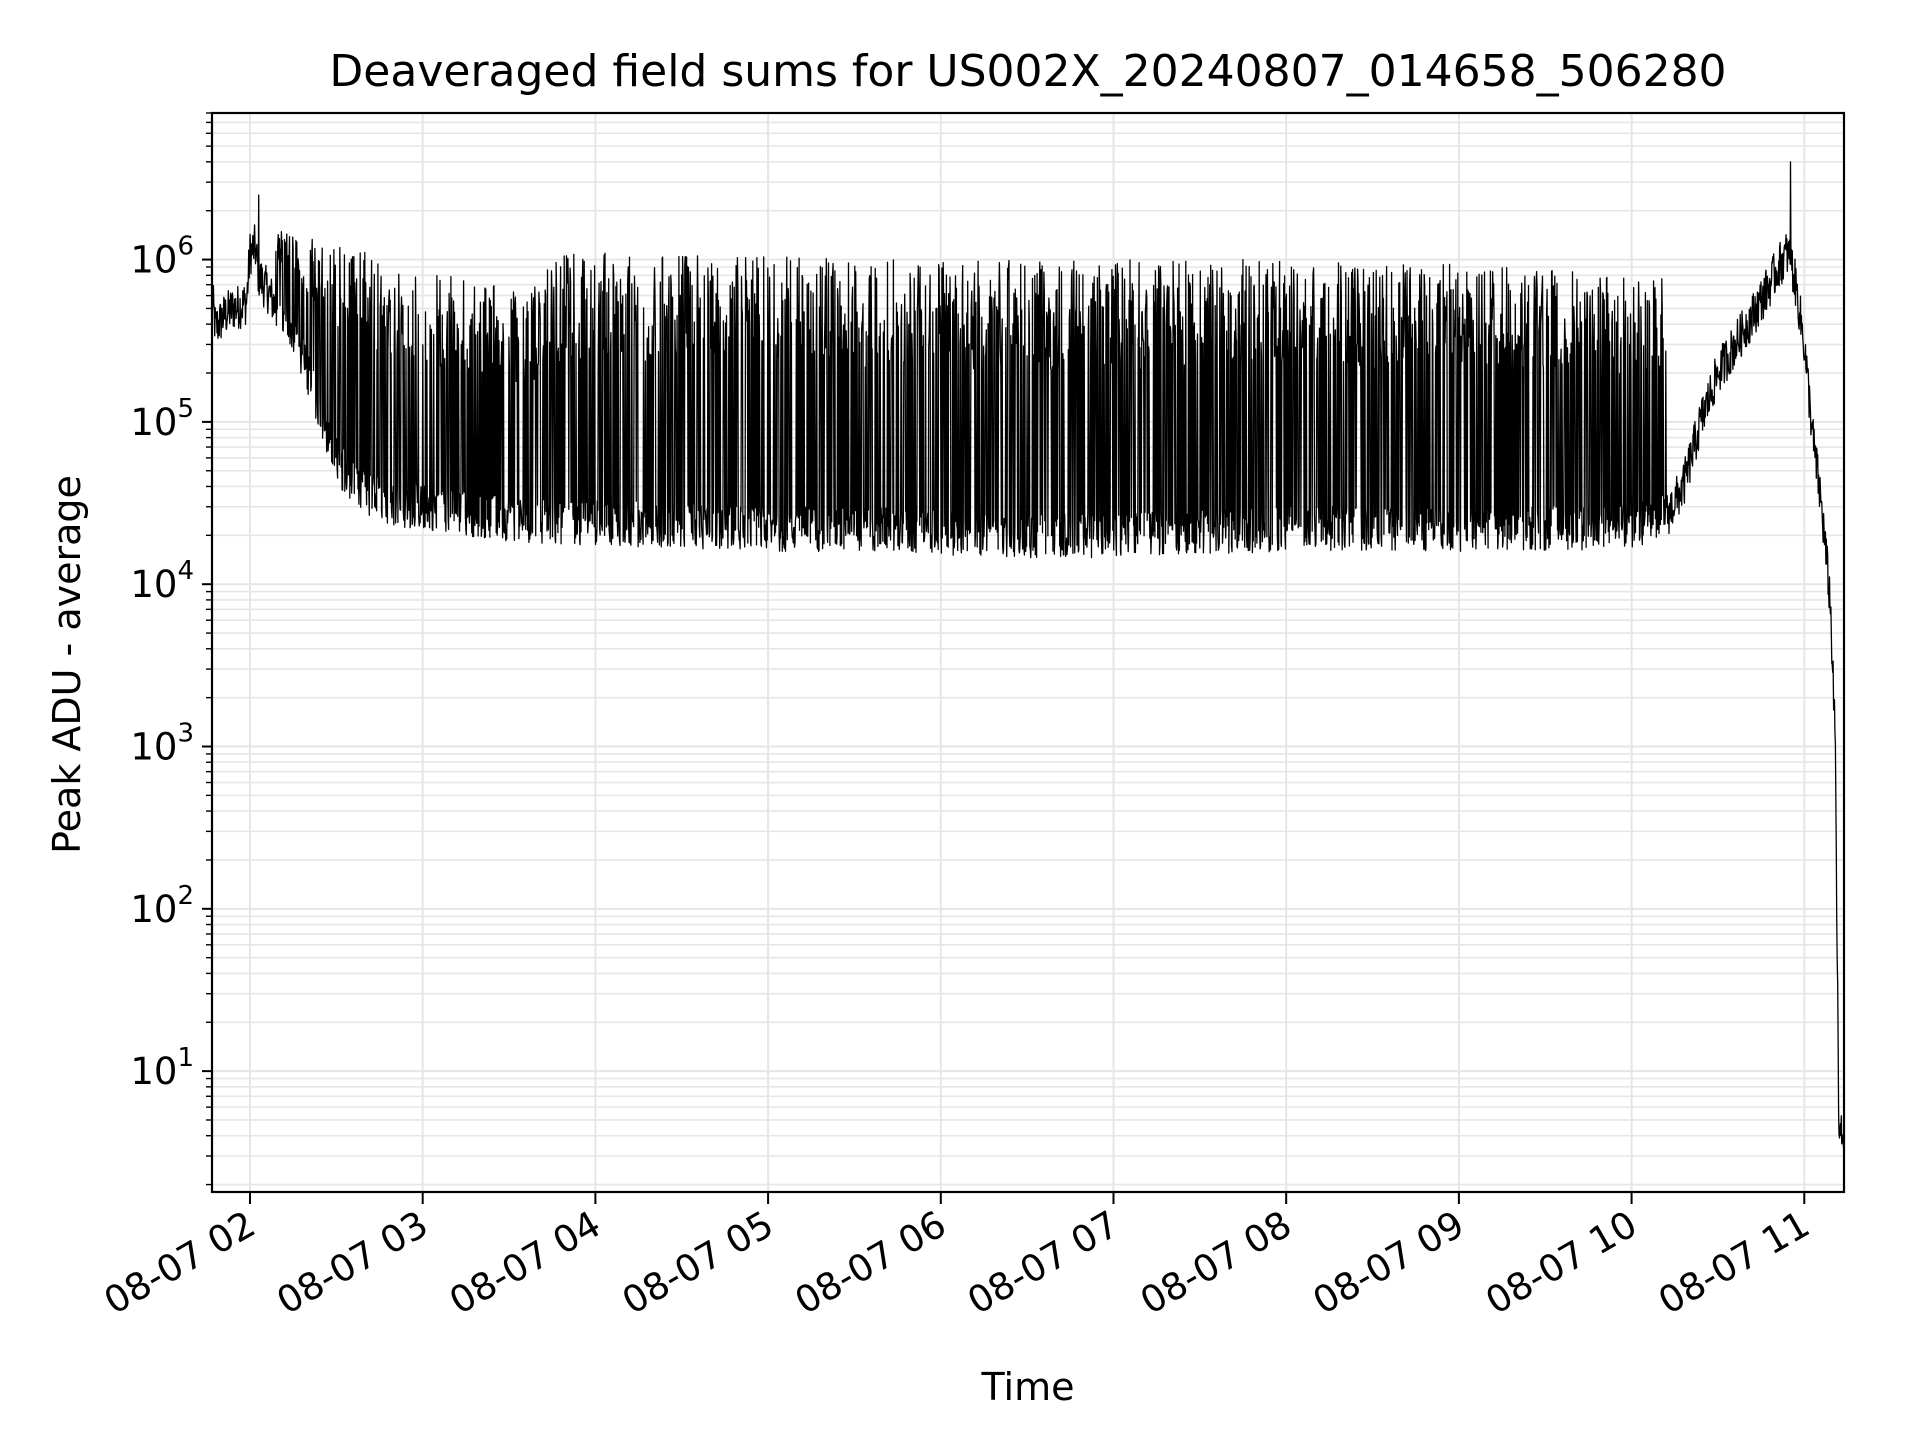  What do you see at coordinates (162, 1068) in the screenshot?
I see `y-tick-label: 10¹` at bounding box center [162, 1068].